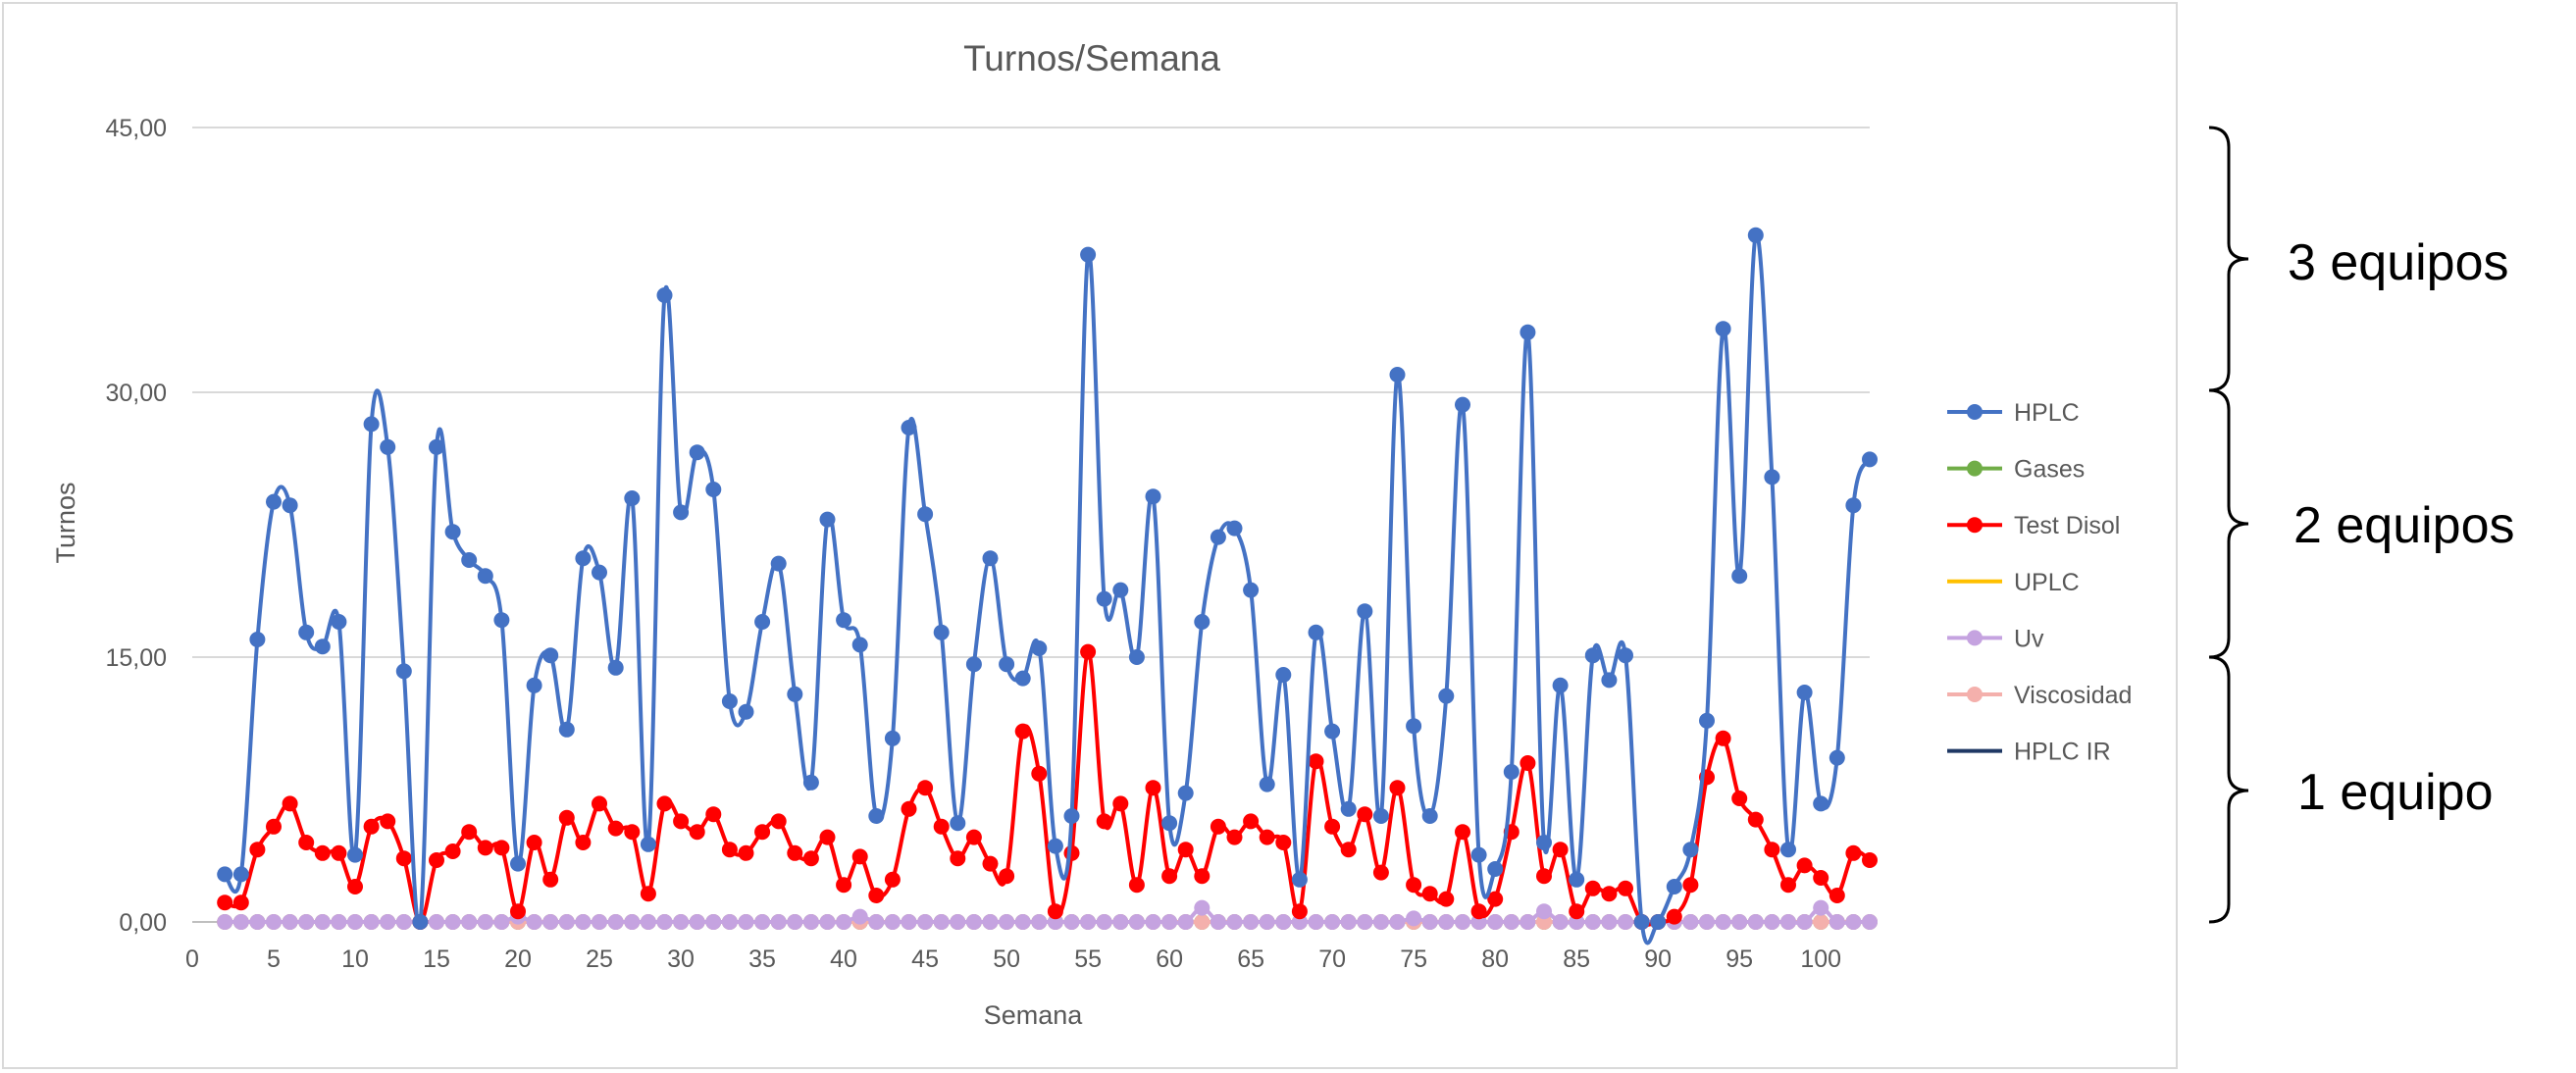 Image resolution: width=2576 pixels, height=1073 pixels. What do you see at coordinates (2073, 695) in the screenshot?
I see `legend-label: Viscosidad` at bounding box center [2073, 695].